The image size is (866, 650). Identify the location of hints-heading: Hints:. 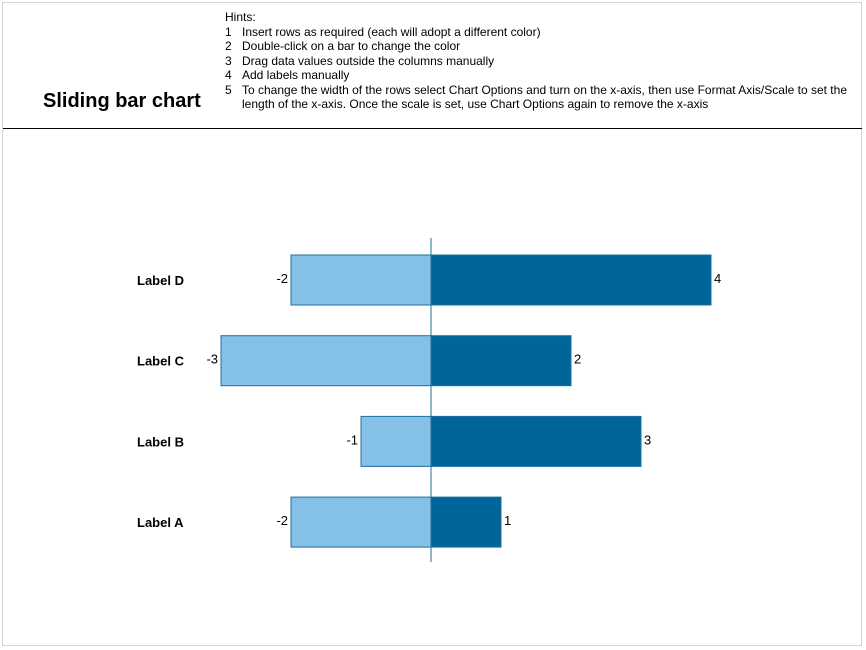
(240, 17).